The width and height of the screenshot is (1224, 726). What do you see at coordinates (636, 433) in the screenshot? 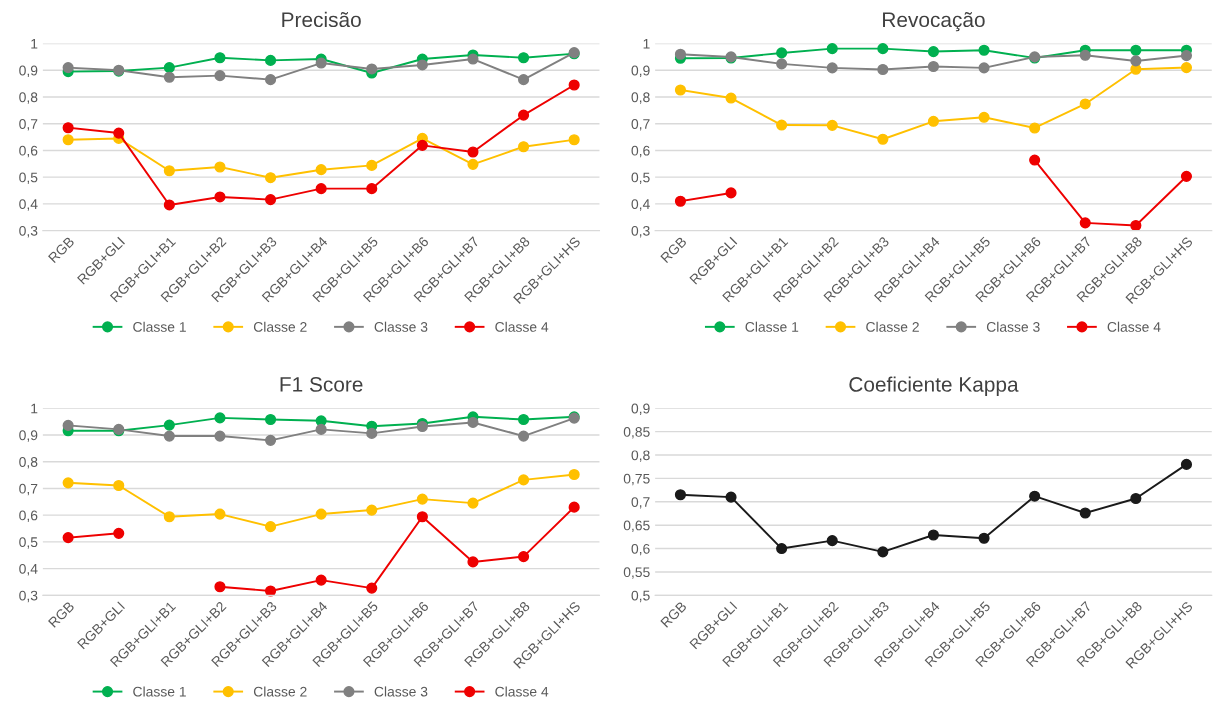
I see `y-tick-label: 0,85` at bounding box center [636, 433].